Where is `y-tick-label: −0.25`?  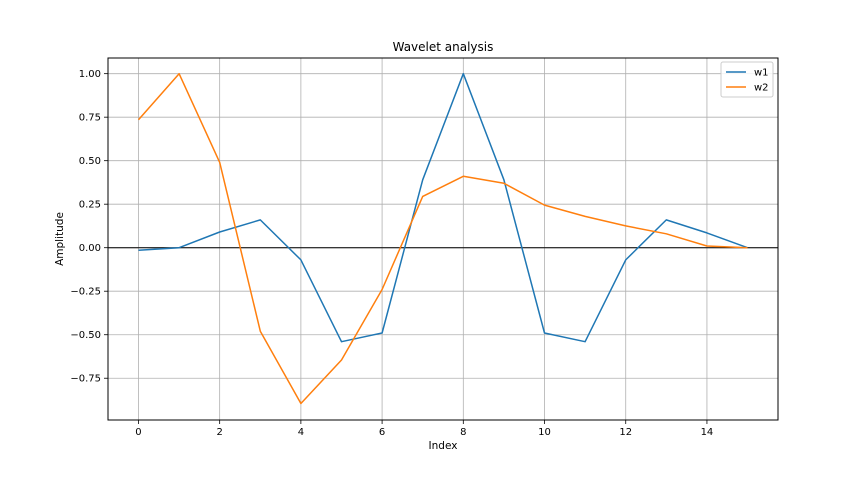 y-tick-label: −0.25 is located at coordinates (85, 292).